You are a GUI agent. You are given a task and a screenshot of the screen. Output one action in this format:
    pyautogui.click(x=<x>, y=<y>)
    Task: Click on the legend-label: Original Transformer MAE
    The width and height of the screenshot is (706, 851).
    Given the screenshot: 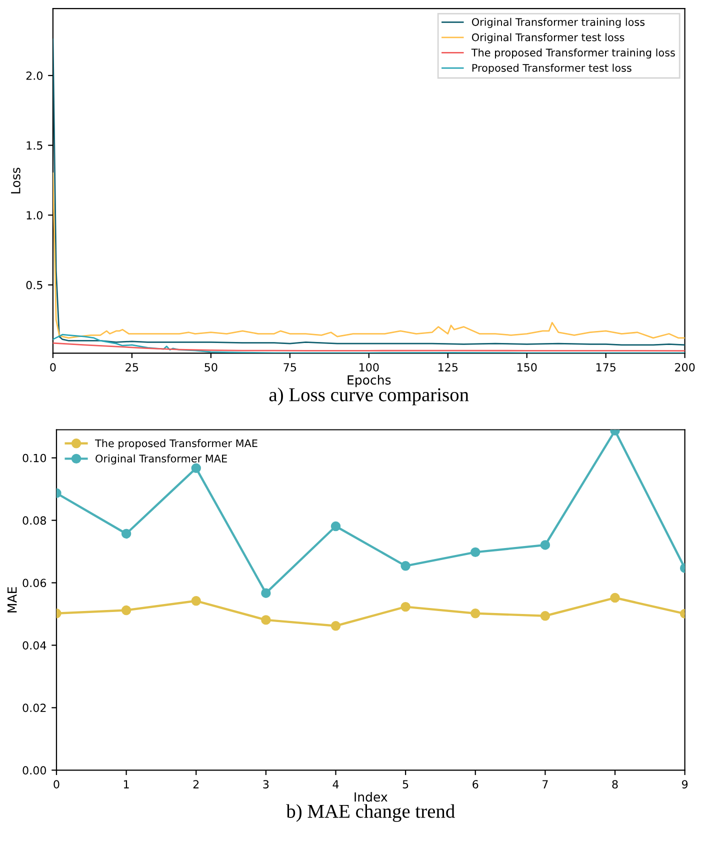 What is the action you would take?
    pyautogui.click(x=161, y=459)
    